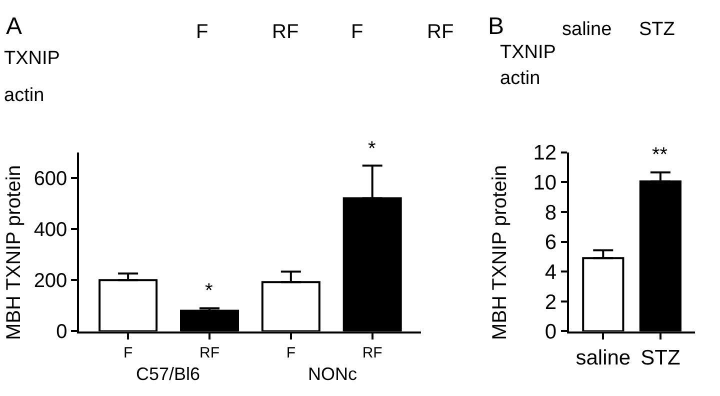 Image resolution: width=720 pixels, height=396 pixels. What do you see at coordinates (51, 281) in the screenshot?
I see `y-tick-label: 200` at bounding box center [51, 281].